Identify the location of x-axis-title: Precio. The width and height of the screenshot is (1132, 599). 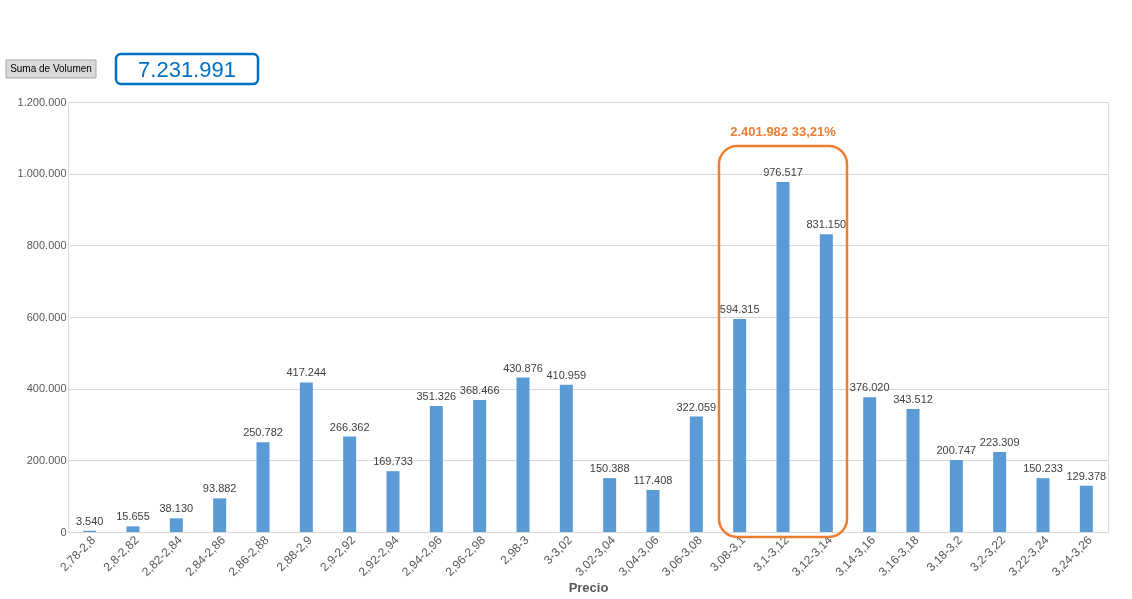
(588, 588).